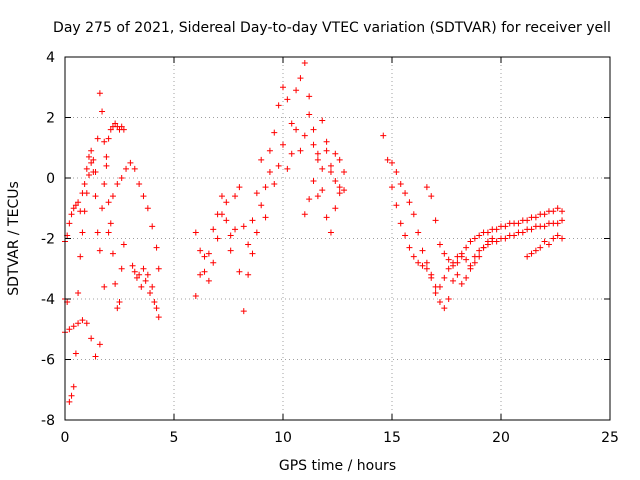 The height and width of the screenshot is (480, 640). Describe the element at coordinates (145, 291) in the screenshot. I see `series-track-d` at that location.